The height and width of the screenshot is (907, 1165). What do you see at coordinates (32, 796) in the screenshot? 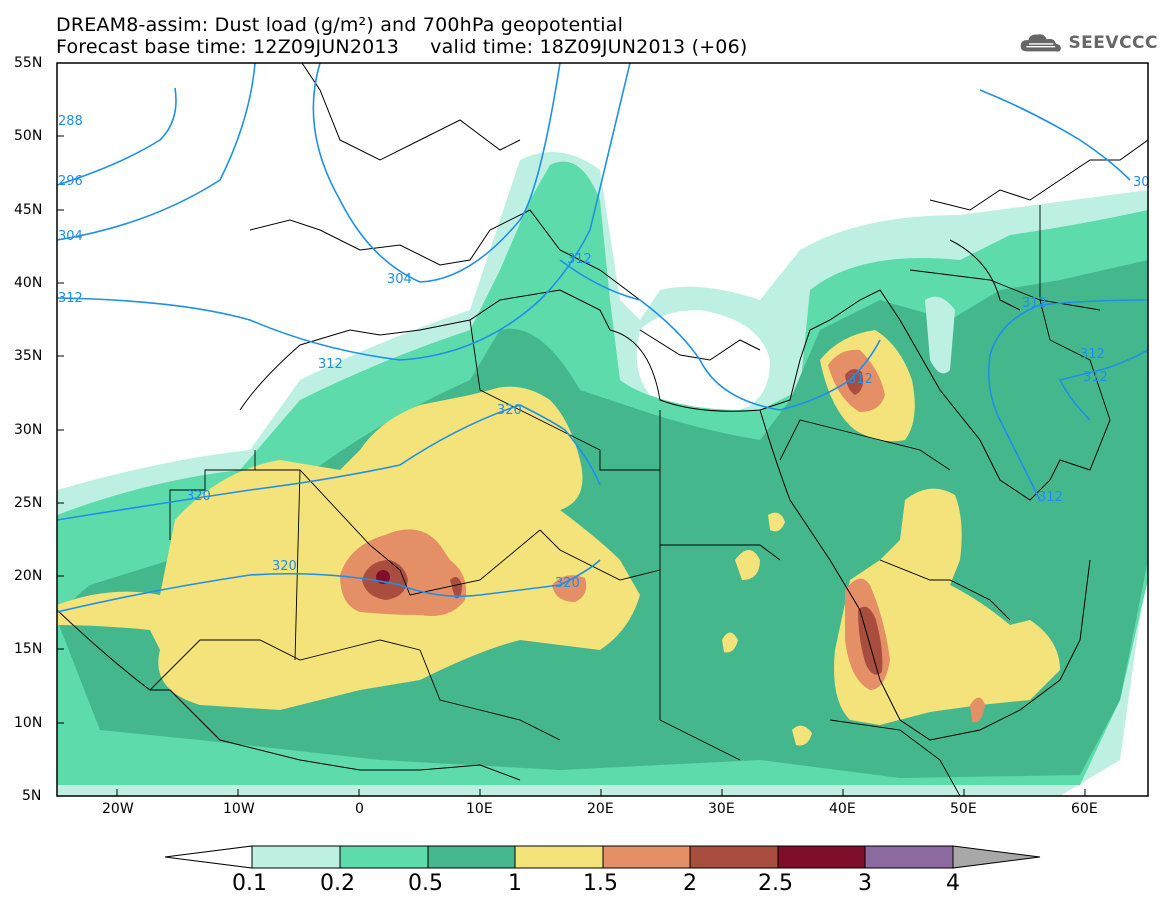
I see `lat-label: 5N` at bounding box center [32, 796].